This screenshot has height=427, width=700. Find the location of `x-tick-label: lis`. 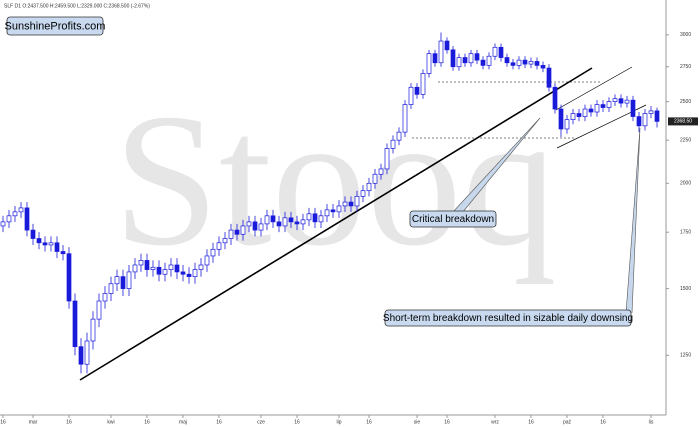

x-tick-label: lis is located at coordinates (651, 422).